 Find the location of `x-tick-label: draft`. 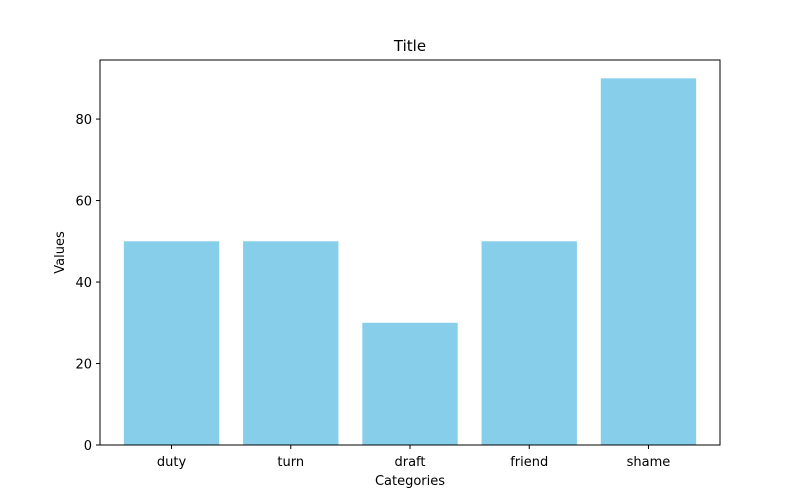

x-tick-label: draft is located at coordinates (409, 462).